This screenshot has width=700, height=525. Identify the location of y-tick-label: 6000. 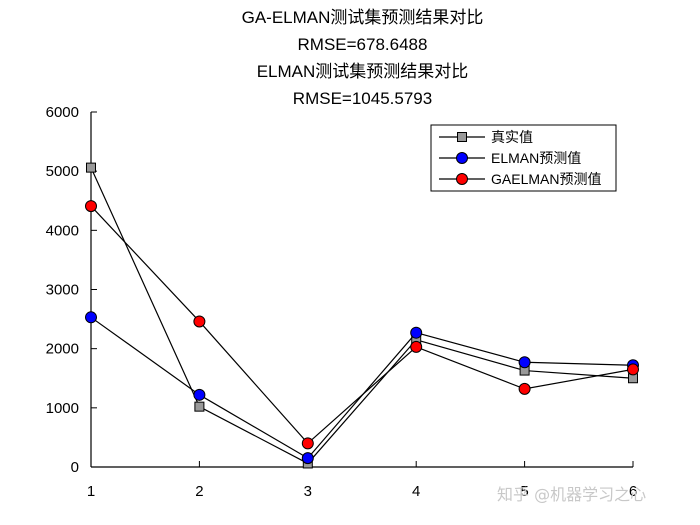
(62, 112).